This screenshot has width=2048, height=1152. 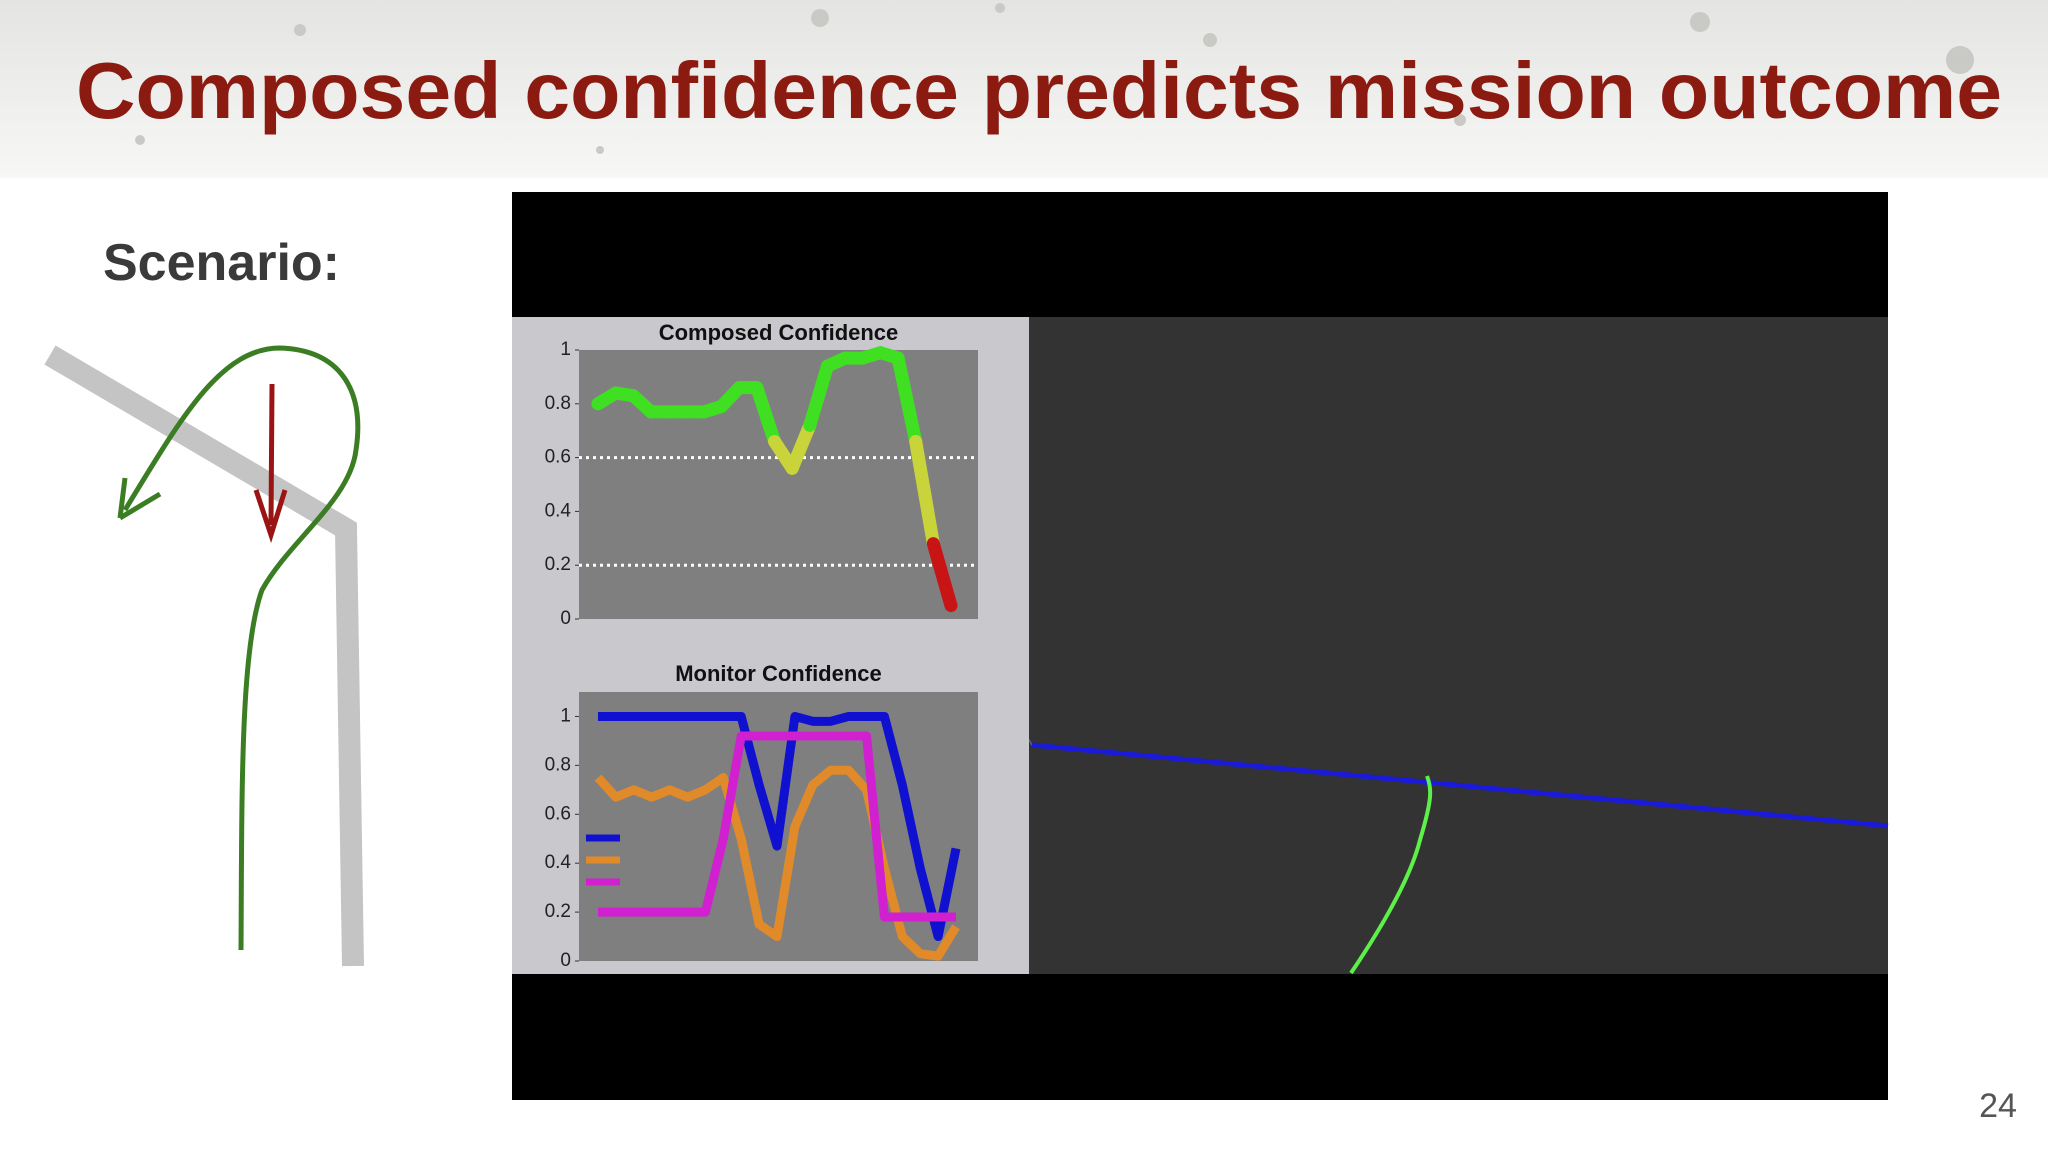 What do you see at coordinates (1460, 785) in the screenshot?
I see `sim-trajectory` at bounding box center [1460, 785].